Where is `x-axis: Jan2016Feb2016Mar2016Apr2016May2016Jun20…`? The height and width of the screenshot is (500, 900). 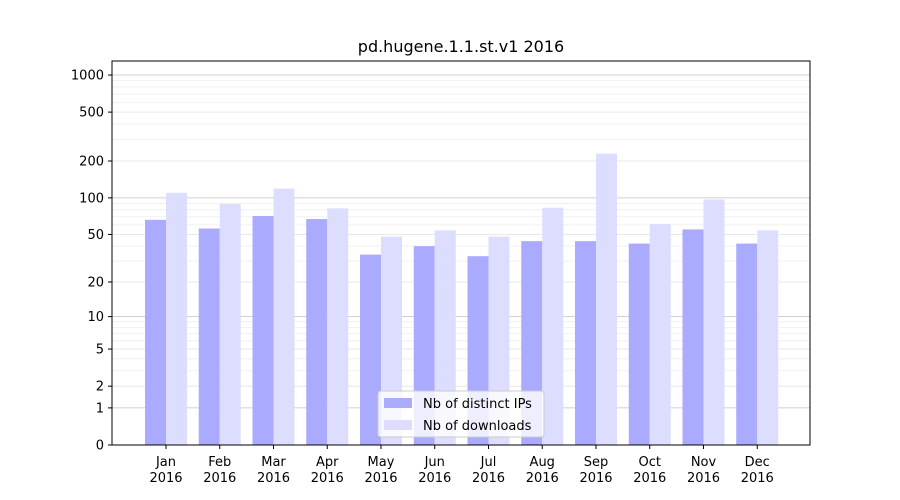 x-axis: Jan2016Feb2016Mar2016Apr2016May2016Jun20… is located at coordinates (461, 465).